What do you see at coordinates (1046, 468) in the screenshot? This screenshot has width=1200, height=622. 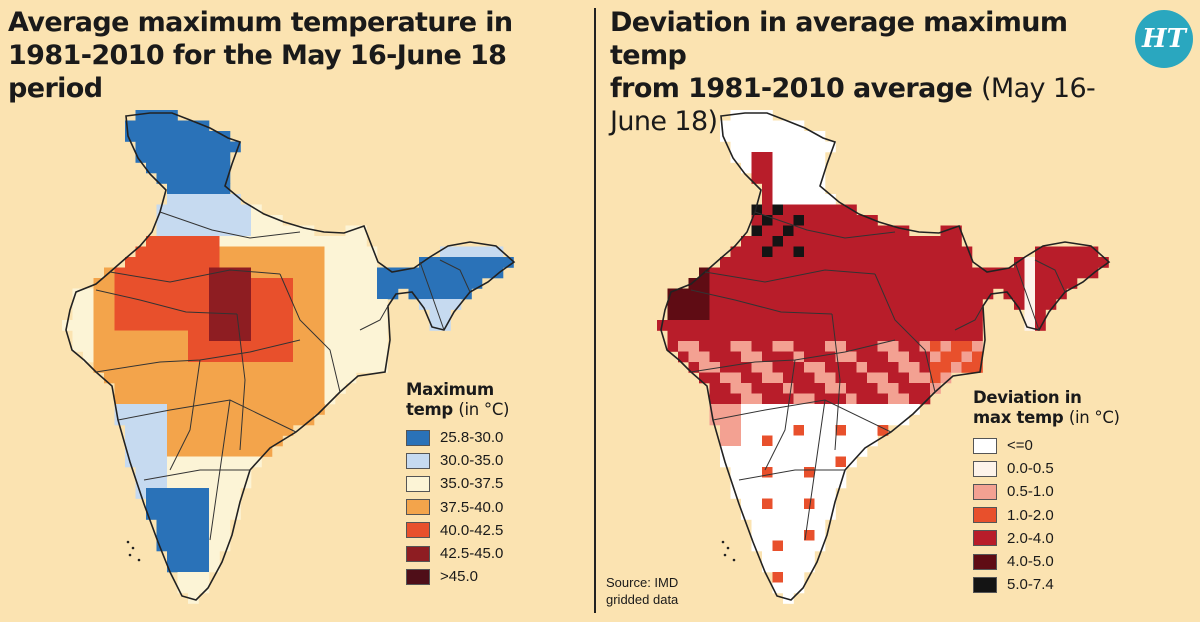 I see `legend-item: 0.0-0.5` at bounding box center [1046, 468].